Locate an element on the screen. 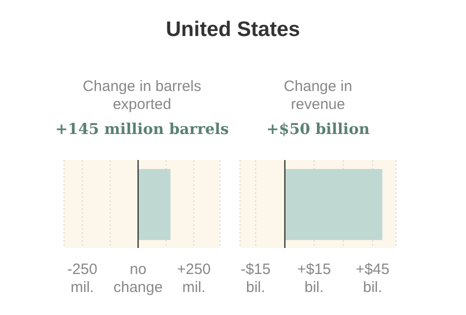 This screenshot has width=466, height=315. x-tick-label: -$15 bil. is located at coordinates (255, 278).